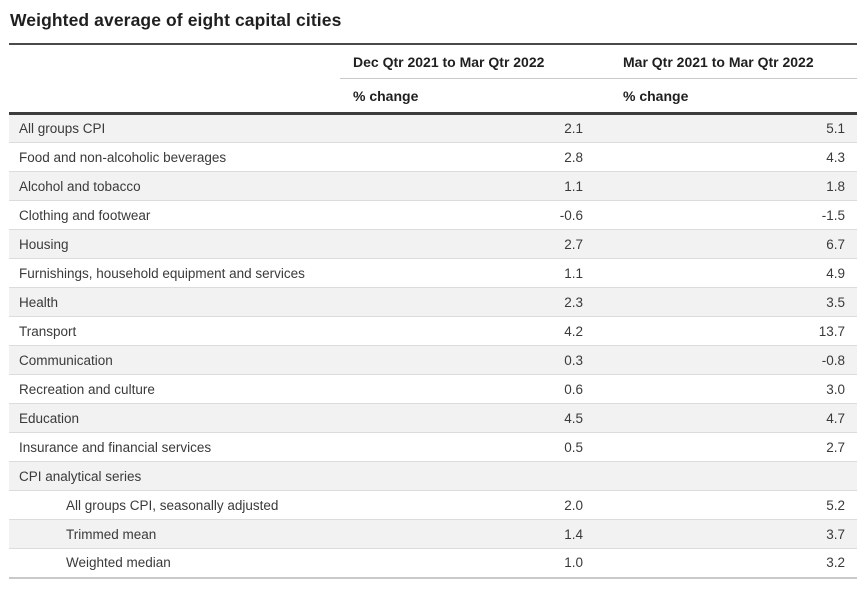 The height and width of the screenshot is (605, 865). Describe the element at coordinates (123, 157) in the screenshot. I see `row-label: Food and non-alcoholic beverages` at that location.